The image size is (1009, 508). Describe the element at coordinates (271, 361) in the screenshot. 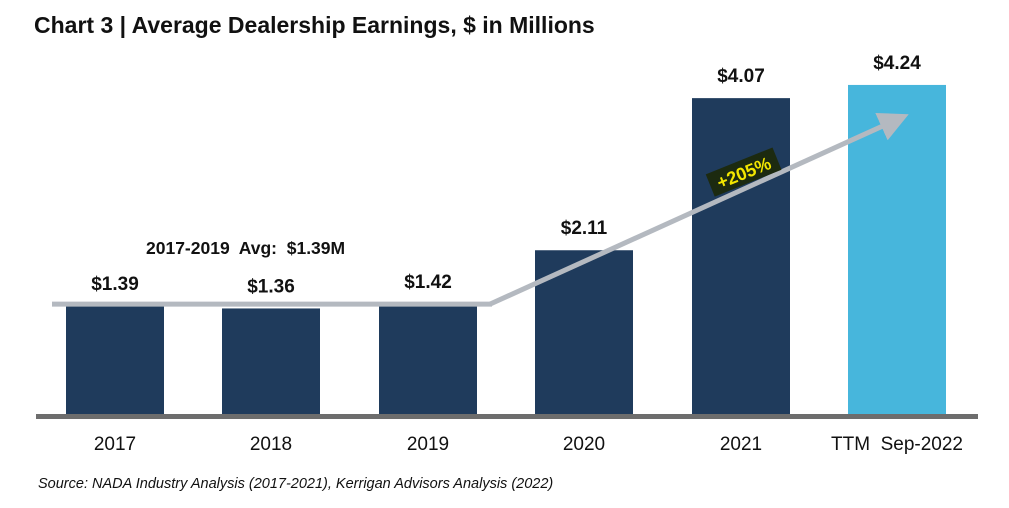

I see `bar-2018` at that location.